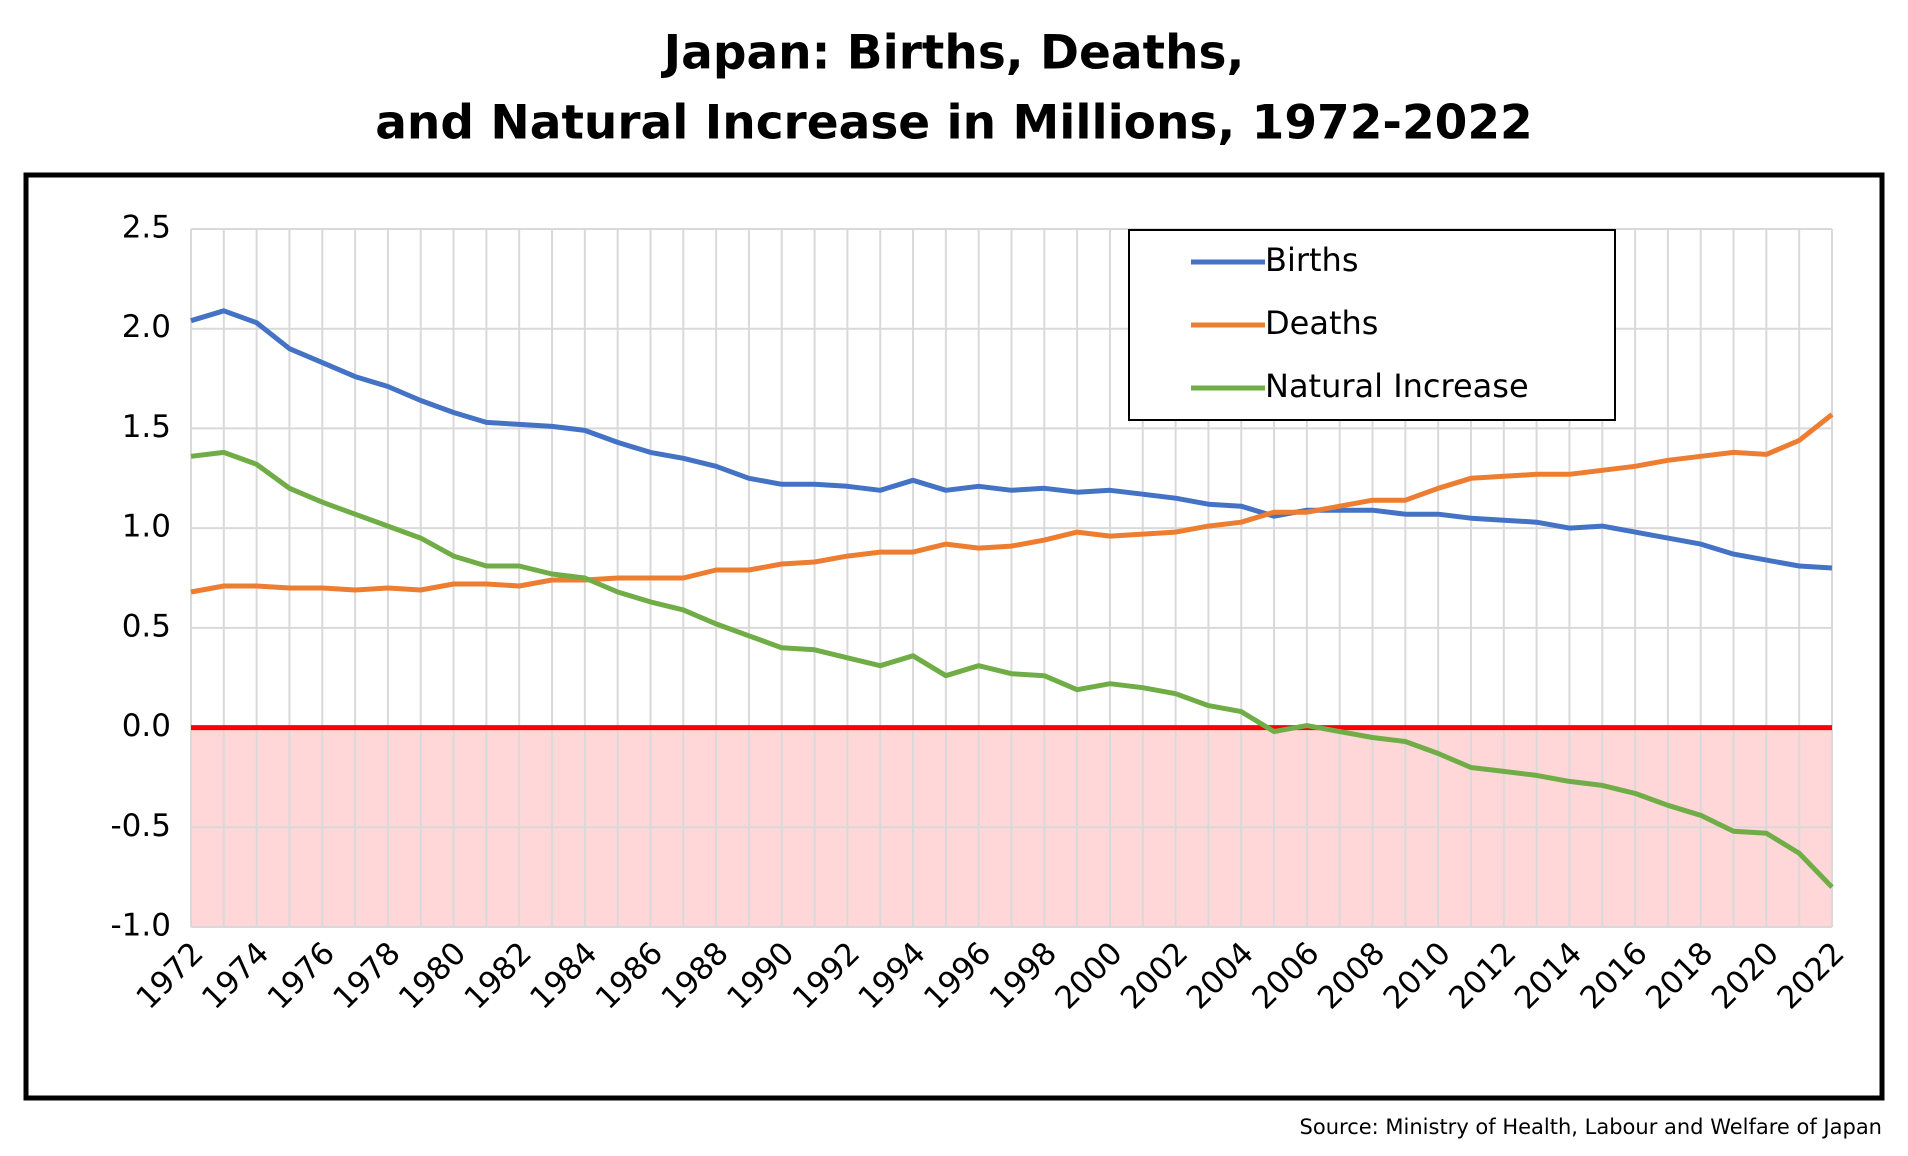  Describe the element at coordinates (146, 726) in the screenshot. I see `y-tick-label: 0.0` at that location.